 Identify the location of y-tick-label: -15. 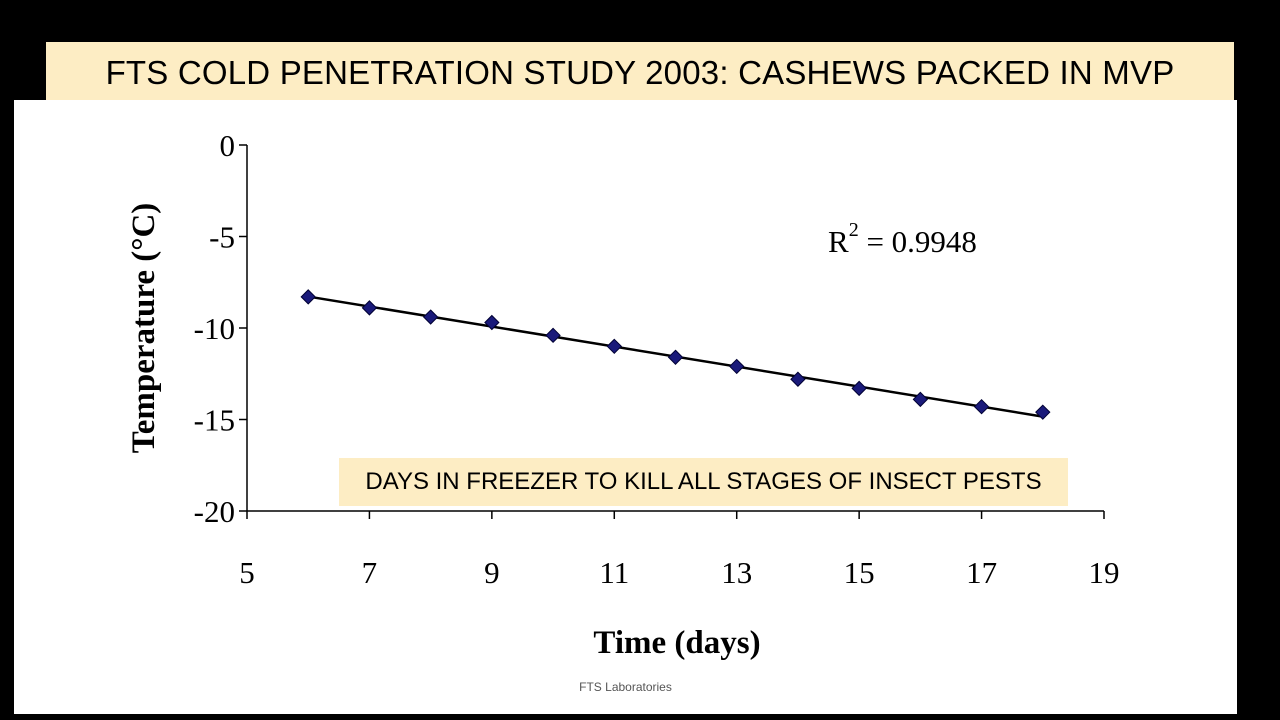
(214, 420).